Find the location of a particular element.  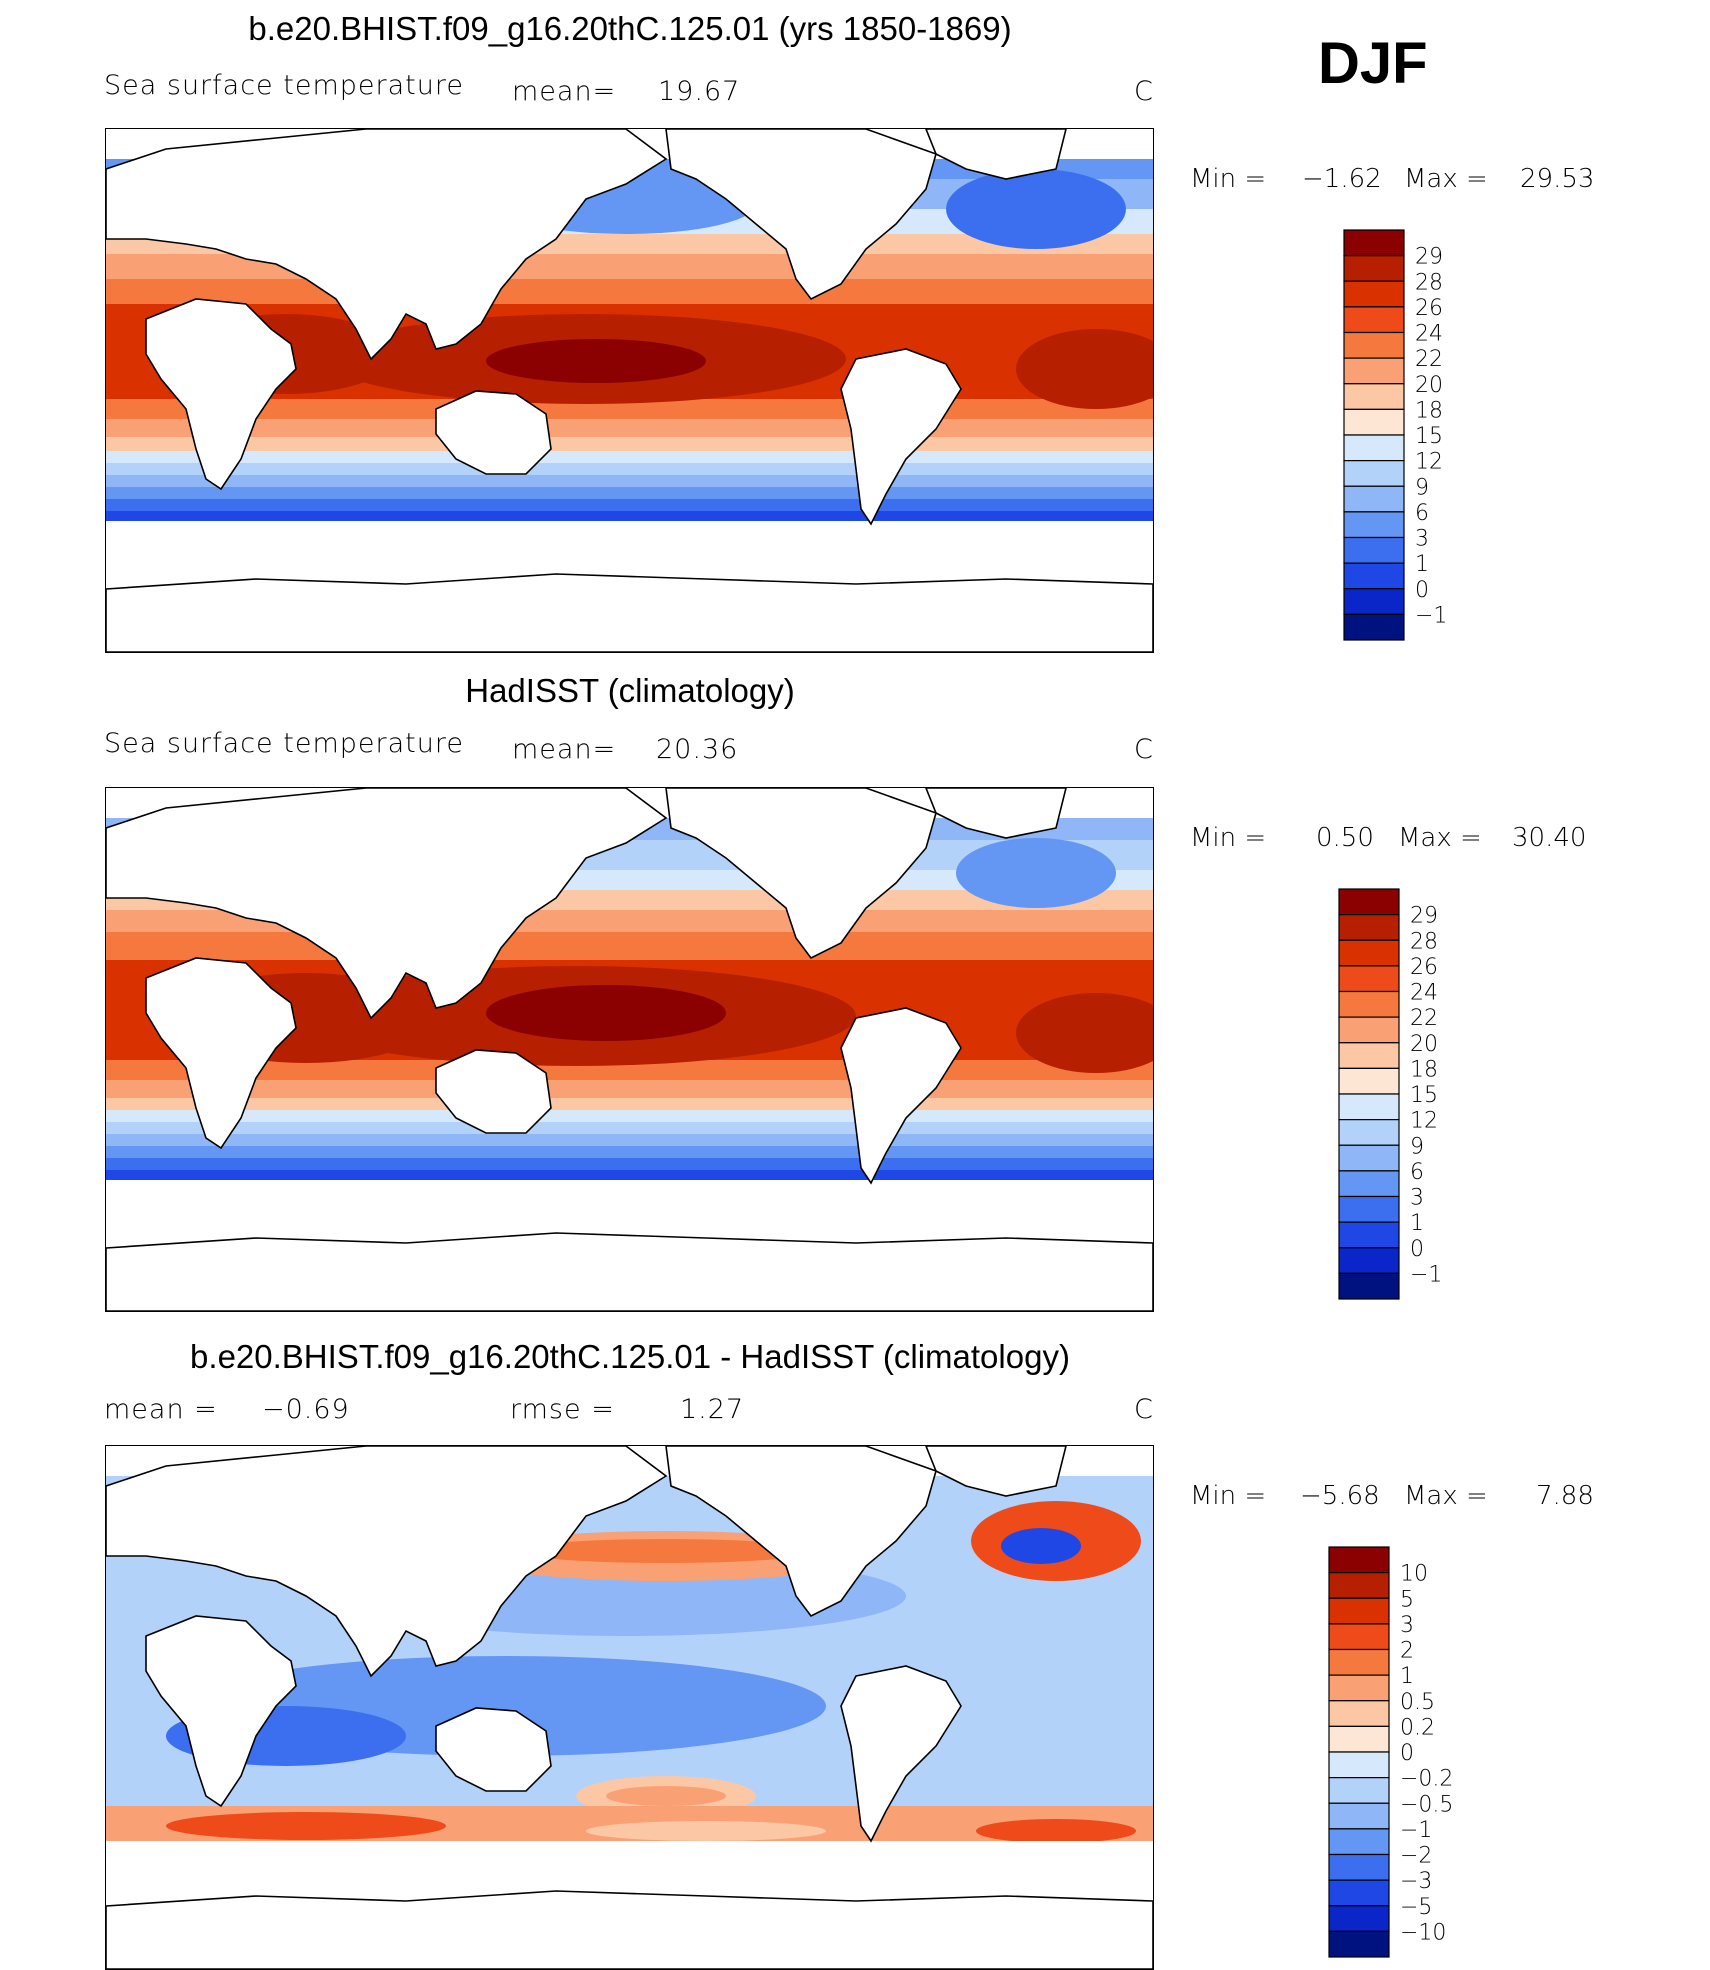

panel-diff-mean-value: −0.69 is located at coordinates (306, 1409).